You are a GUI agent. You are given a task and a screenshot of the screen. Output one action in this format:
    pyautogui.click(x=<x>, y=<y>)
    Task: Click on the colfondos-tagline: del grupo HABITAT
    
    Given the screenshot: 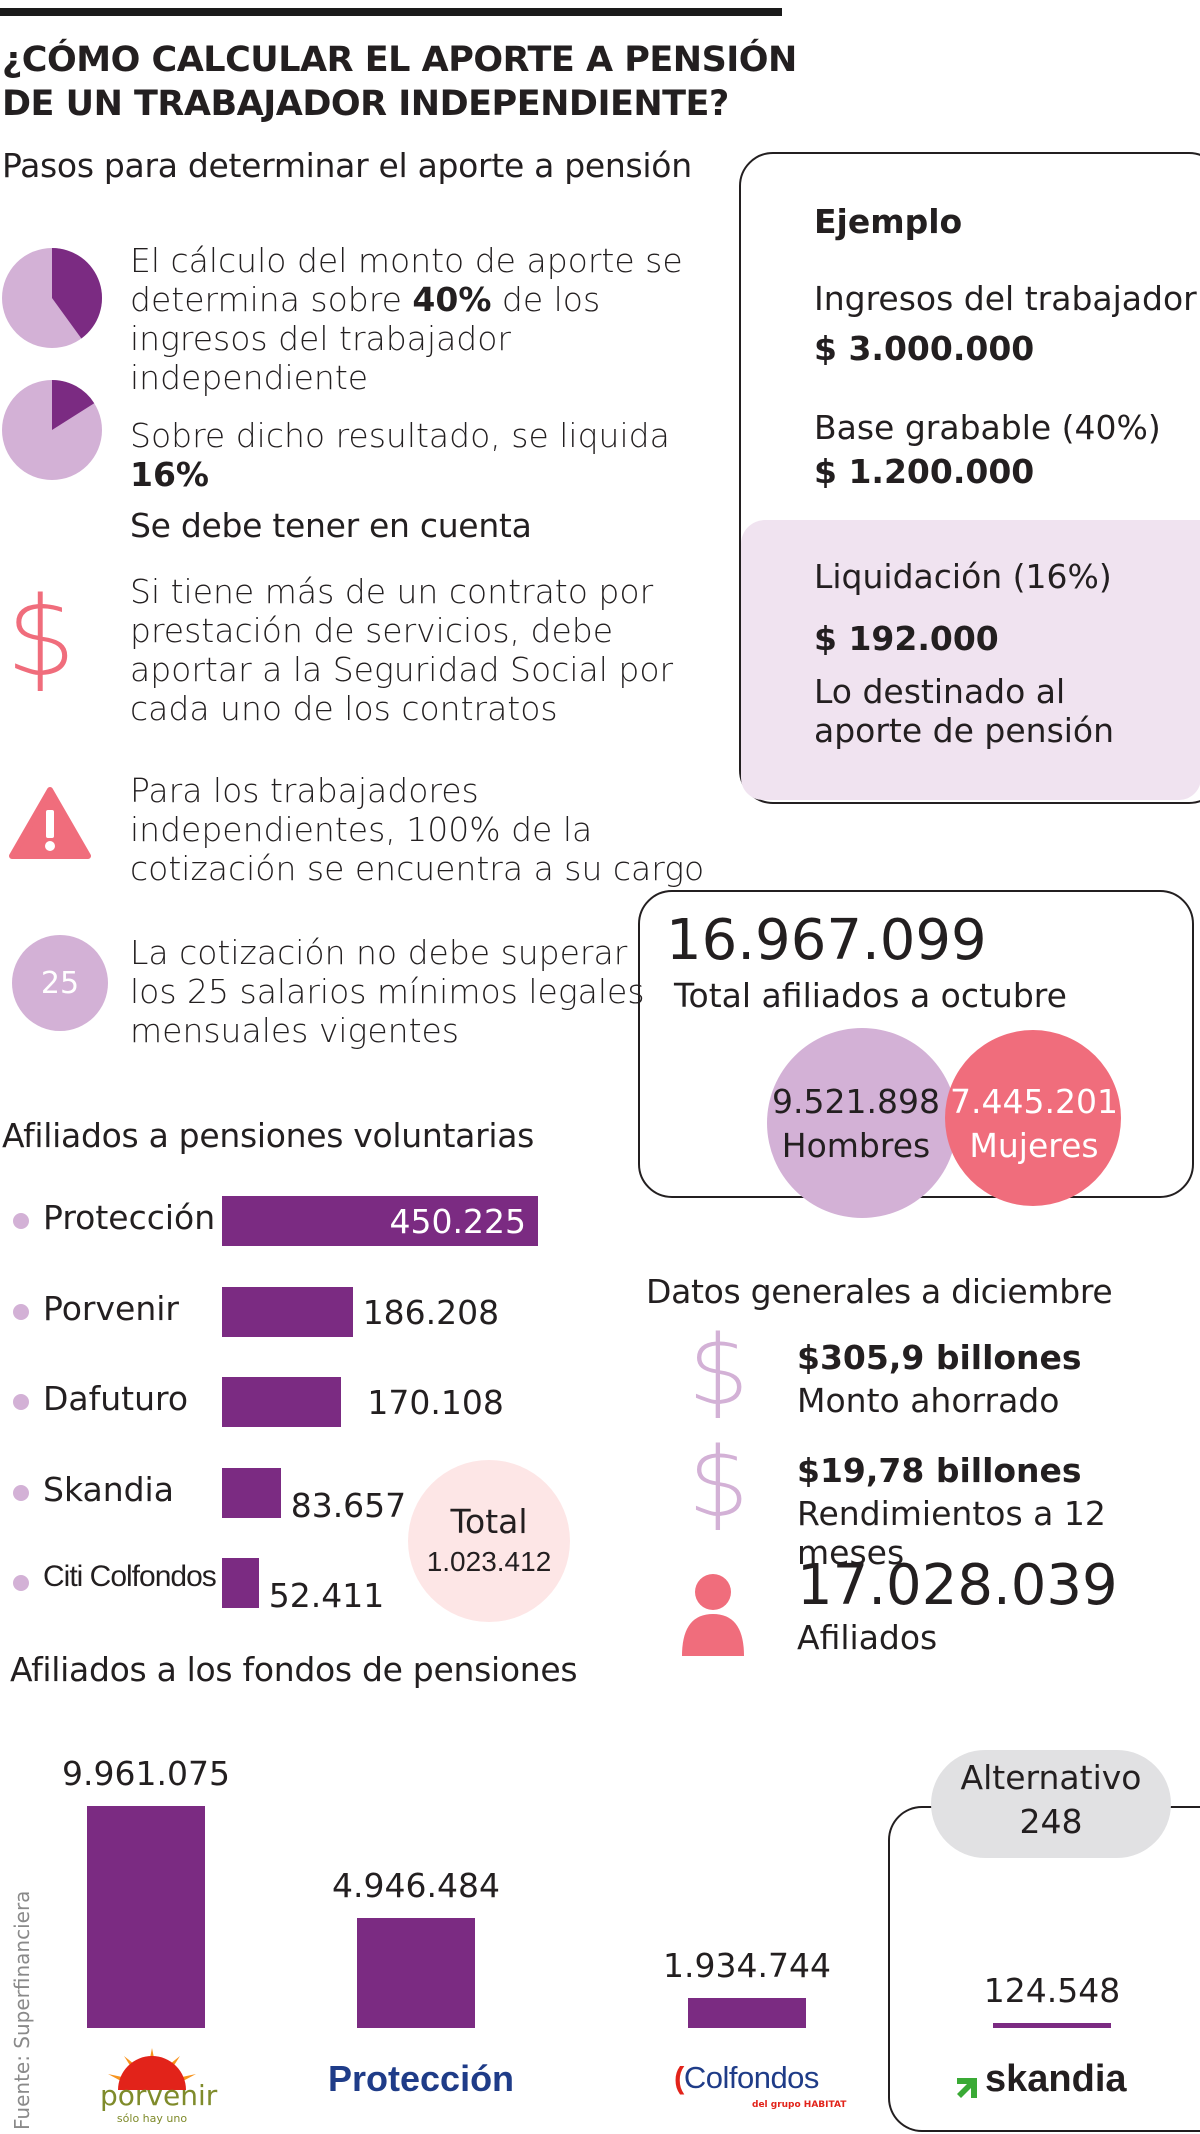 What is the action you would take?
    pyautogui.click(x=799, y=2105)
    